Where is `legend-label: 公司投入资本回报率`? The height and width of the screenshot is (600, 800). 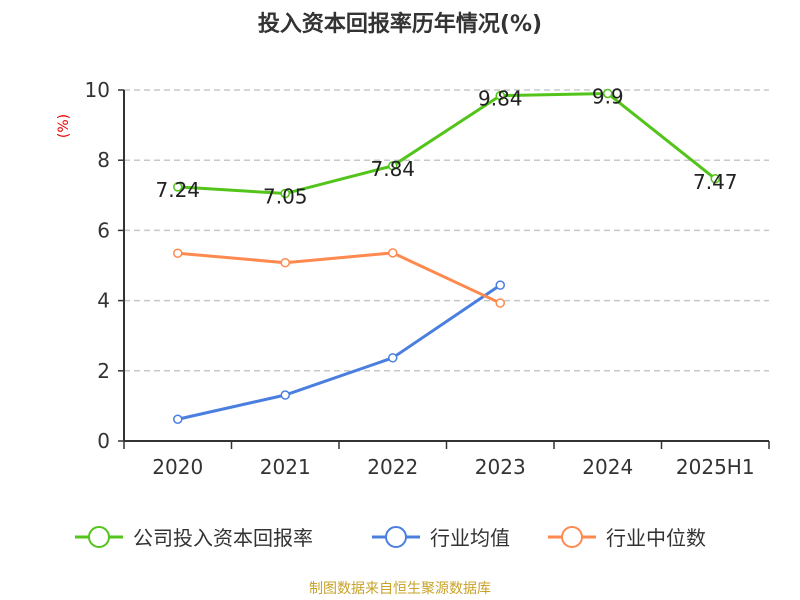
legend-label: 公司投入资本回报率 is located at coordinates (223, 538).